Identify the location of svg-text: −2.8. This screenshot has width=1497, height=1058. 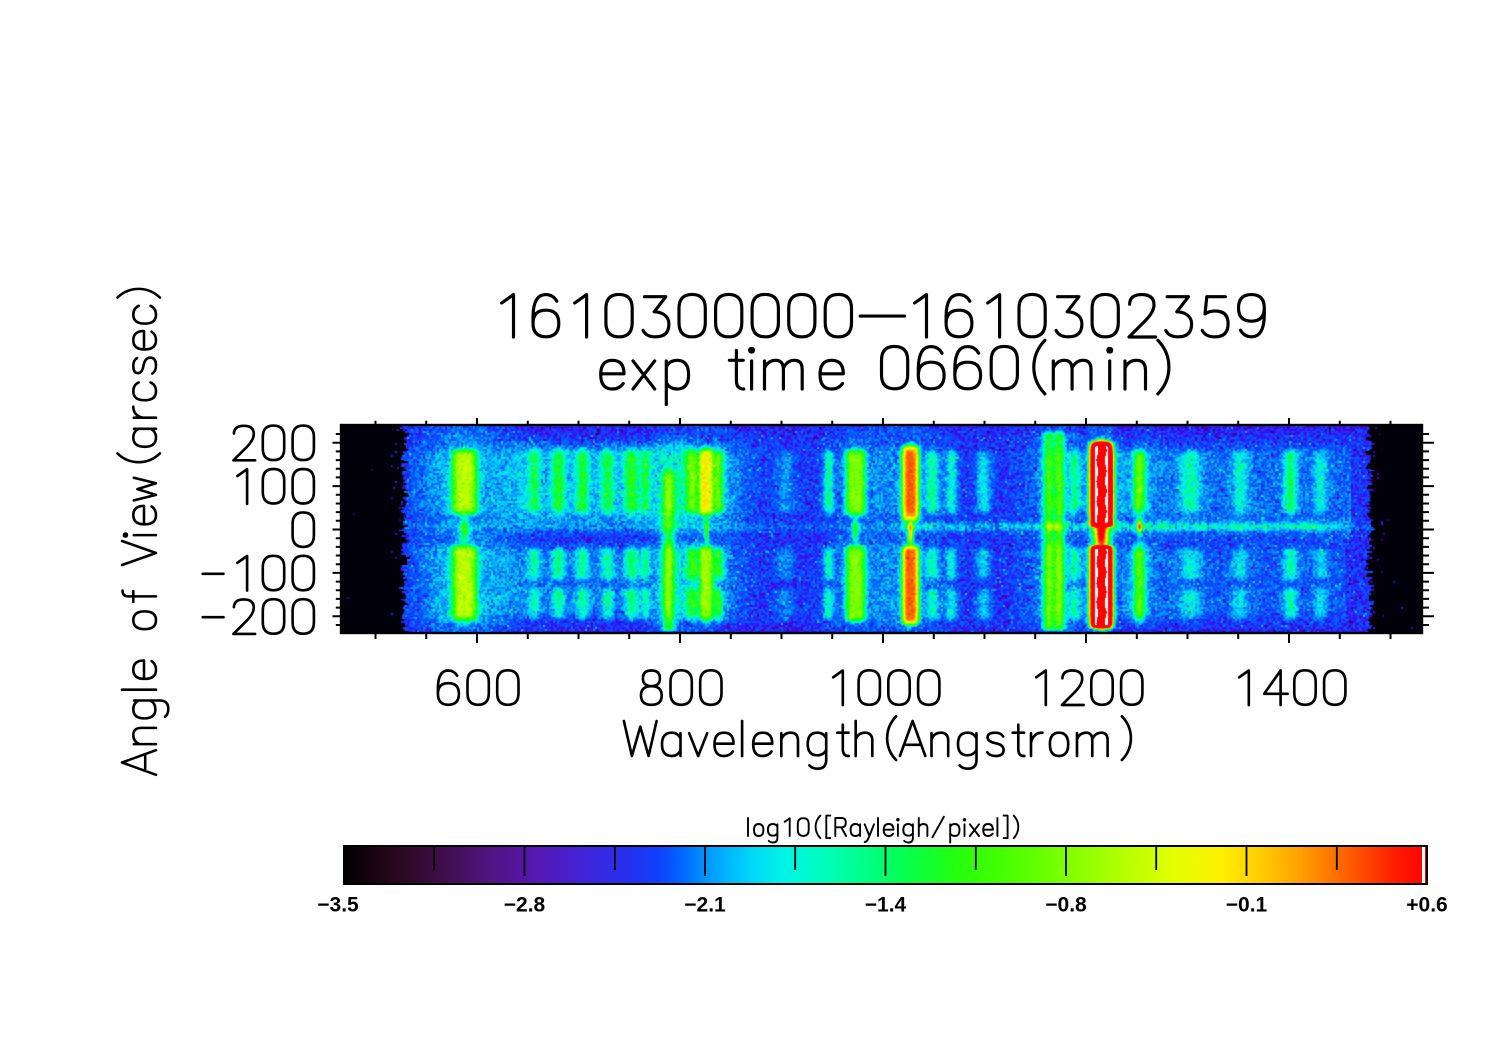
(525, 905).